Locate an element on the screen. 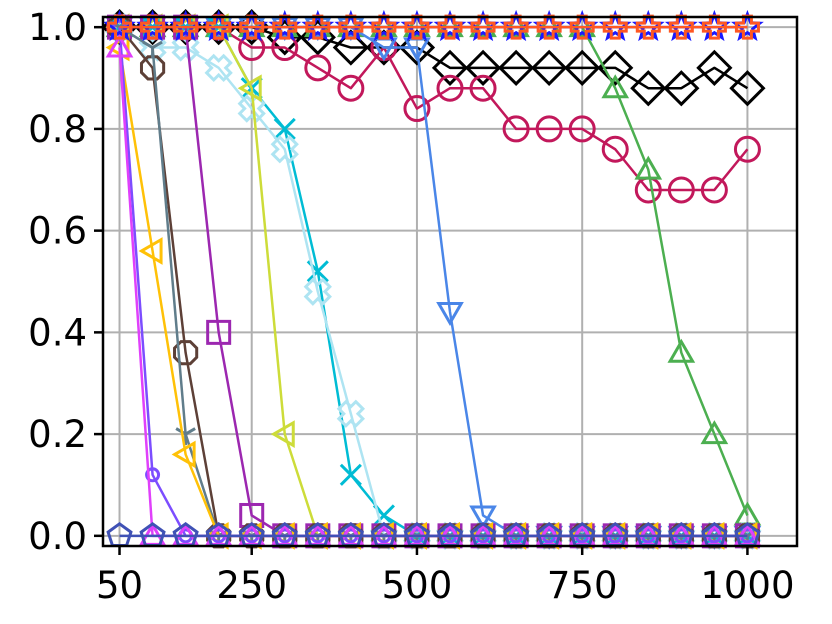  y-tick-label: 0.2 is located at coordinates (57, 434).